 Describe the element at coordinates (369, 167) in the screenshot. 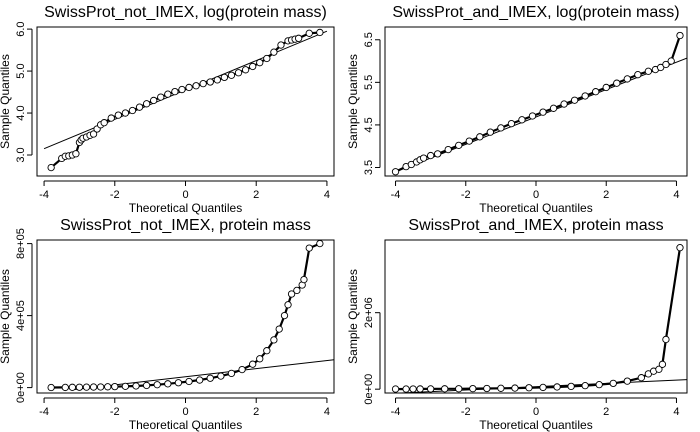

I see `y-tick-label: 3.5` at that location.